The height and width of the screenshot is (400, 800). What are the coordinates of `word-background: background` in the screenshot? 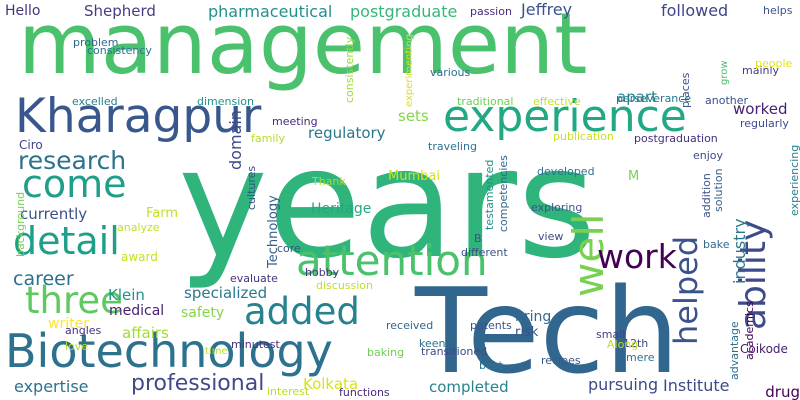 It's located at (20, 224).